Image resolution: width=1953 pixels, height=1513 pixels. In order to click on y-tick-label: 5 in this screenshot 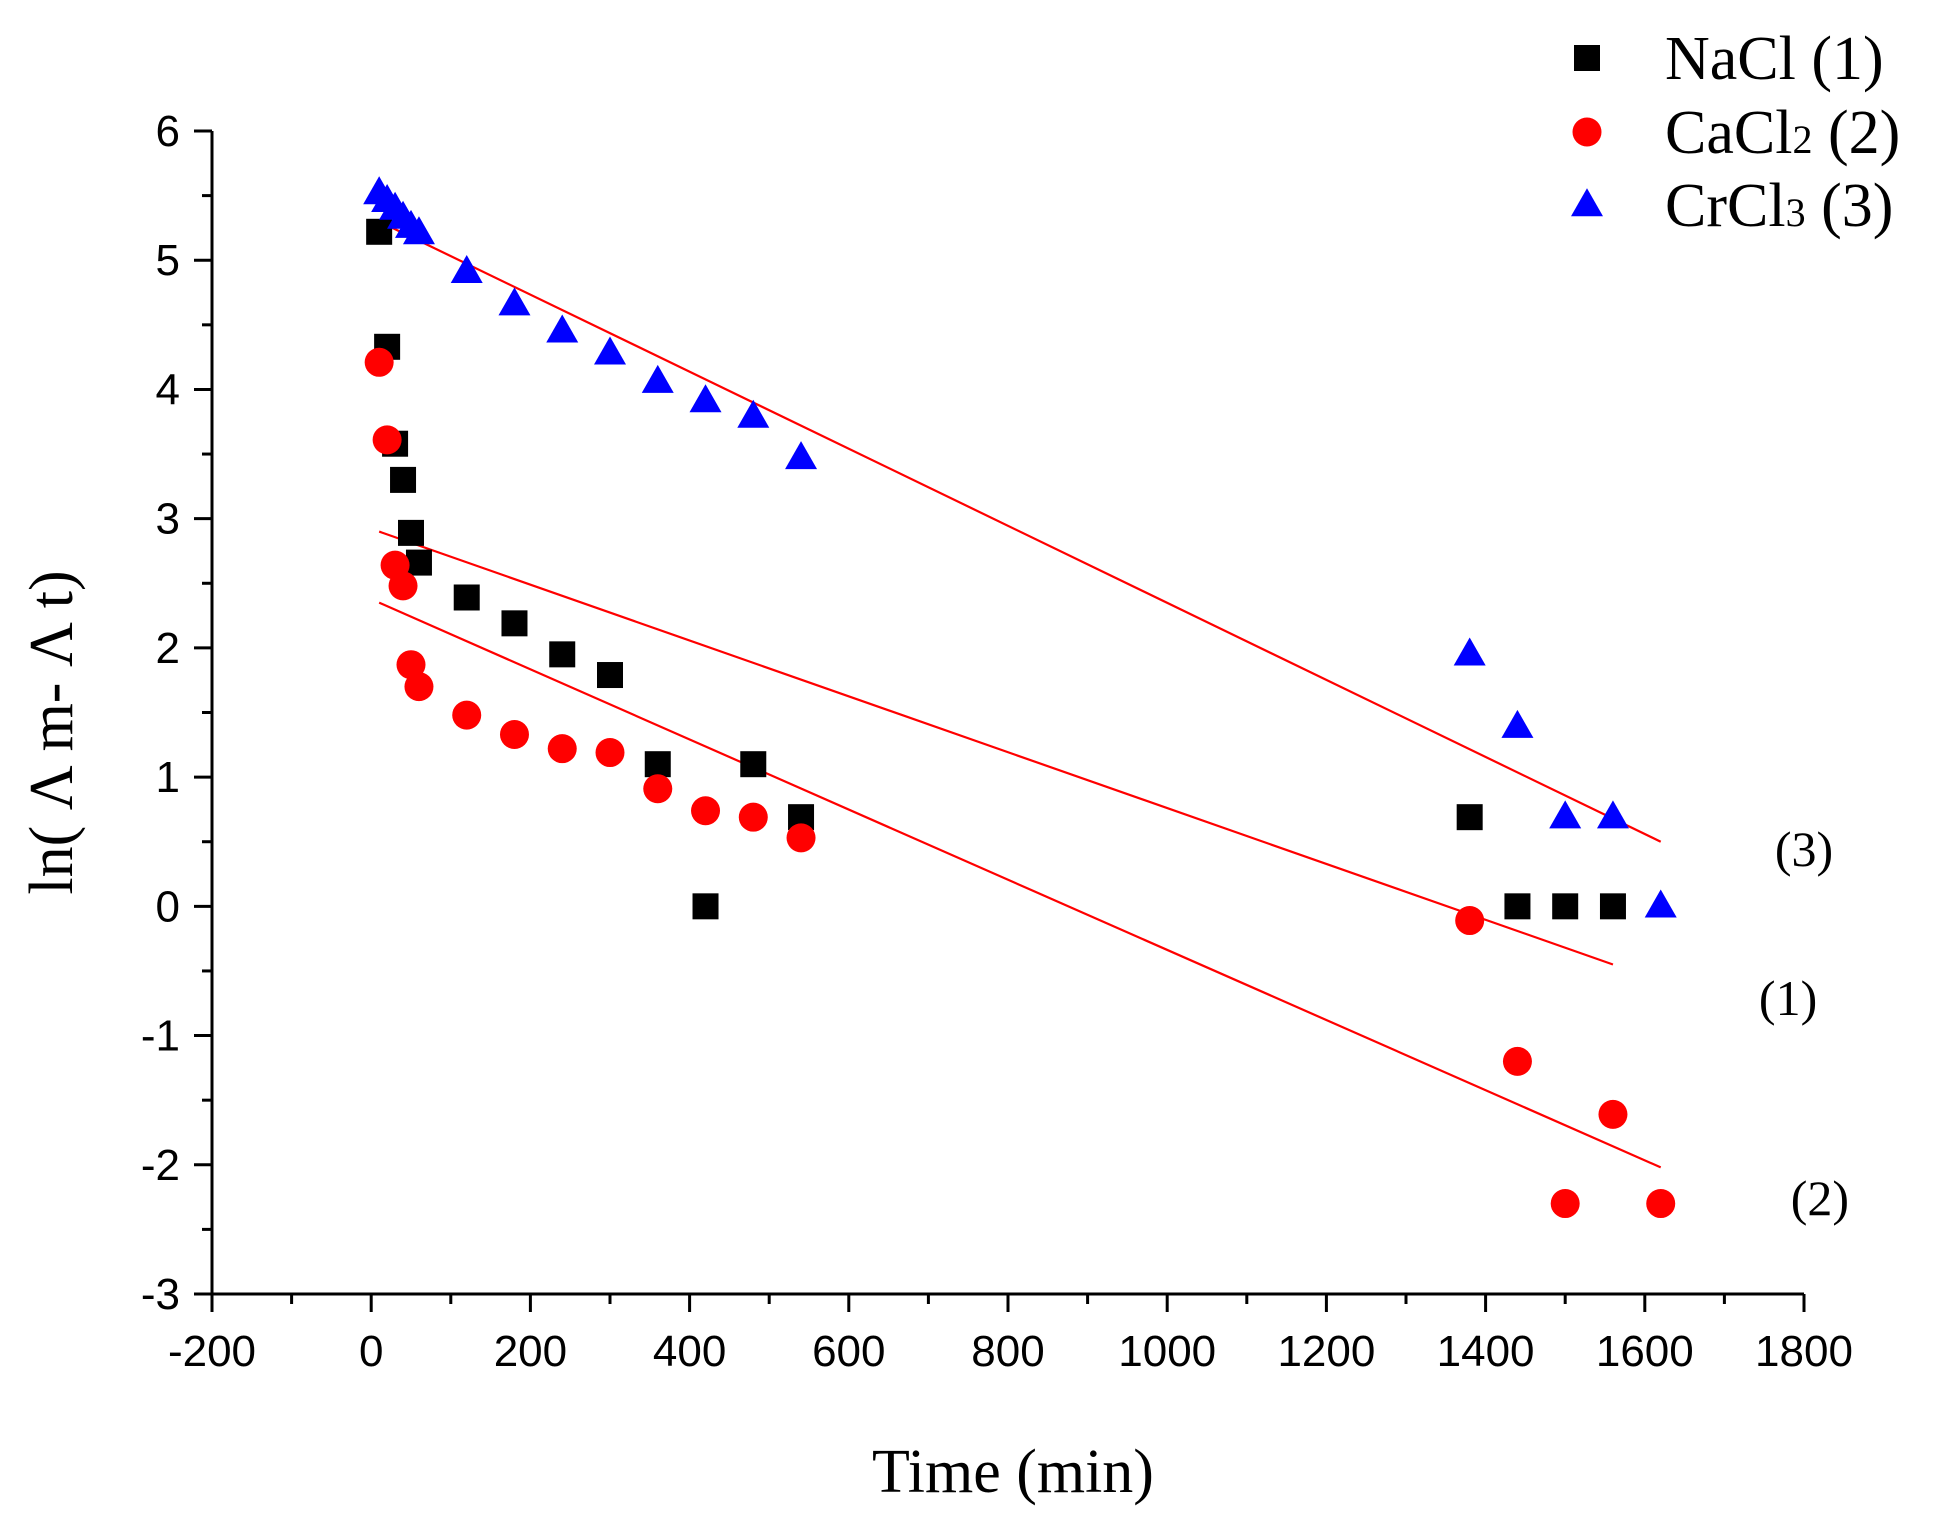, I will do `click(168, 260)`.